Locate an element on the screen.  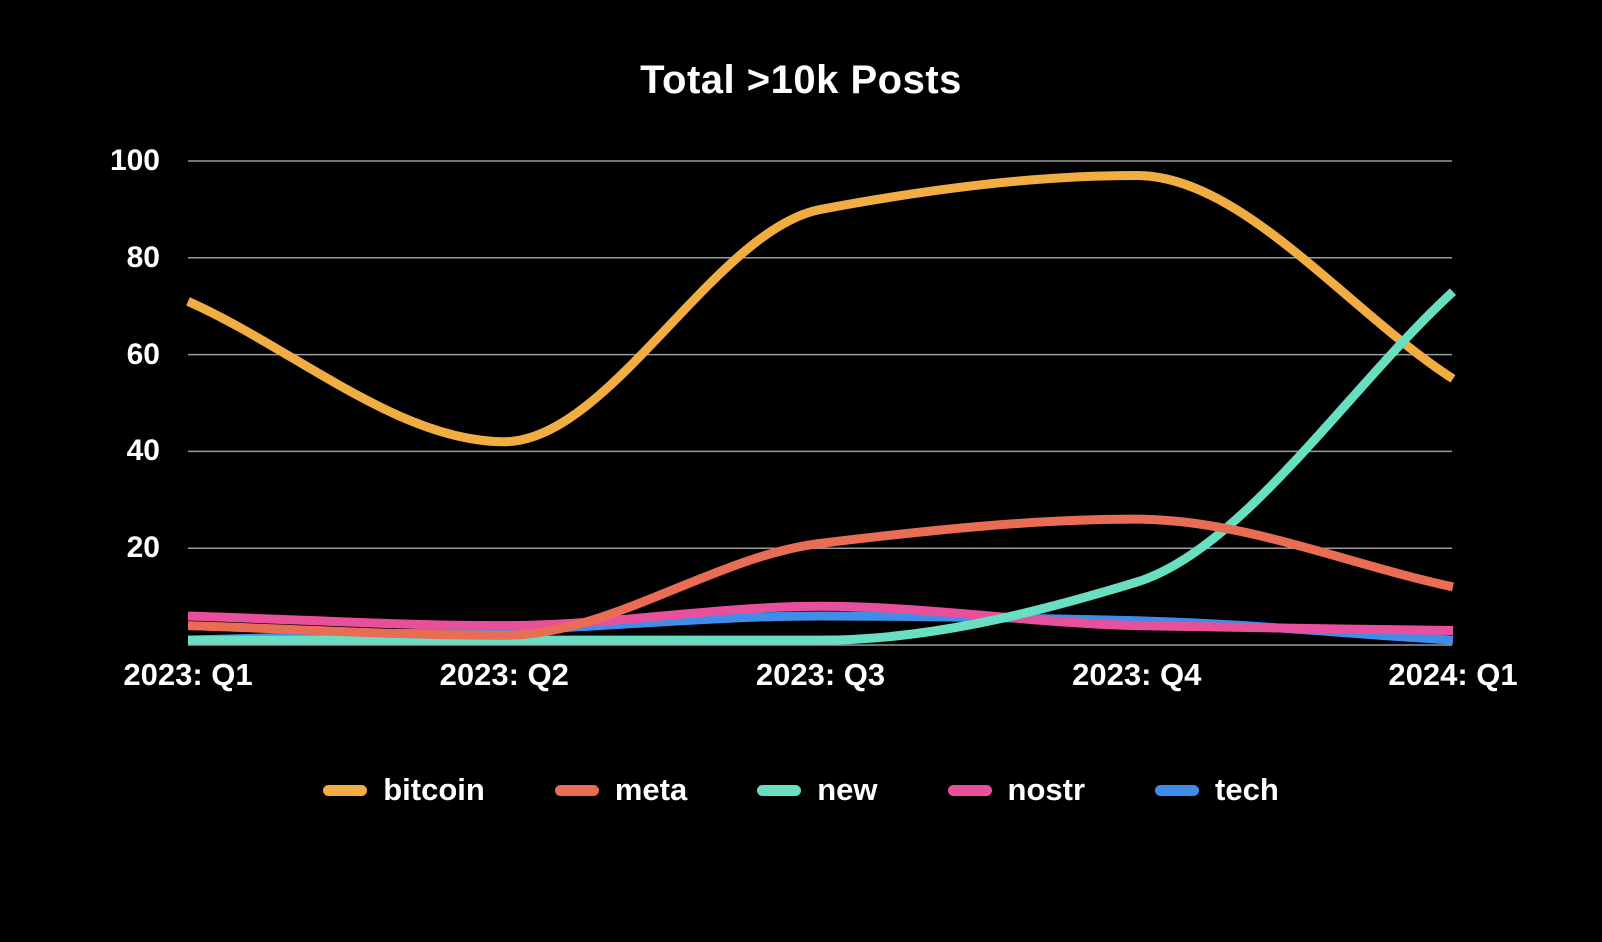
legend-item-bitcoin: bitcoin is located at coordinates (404, 790).